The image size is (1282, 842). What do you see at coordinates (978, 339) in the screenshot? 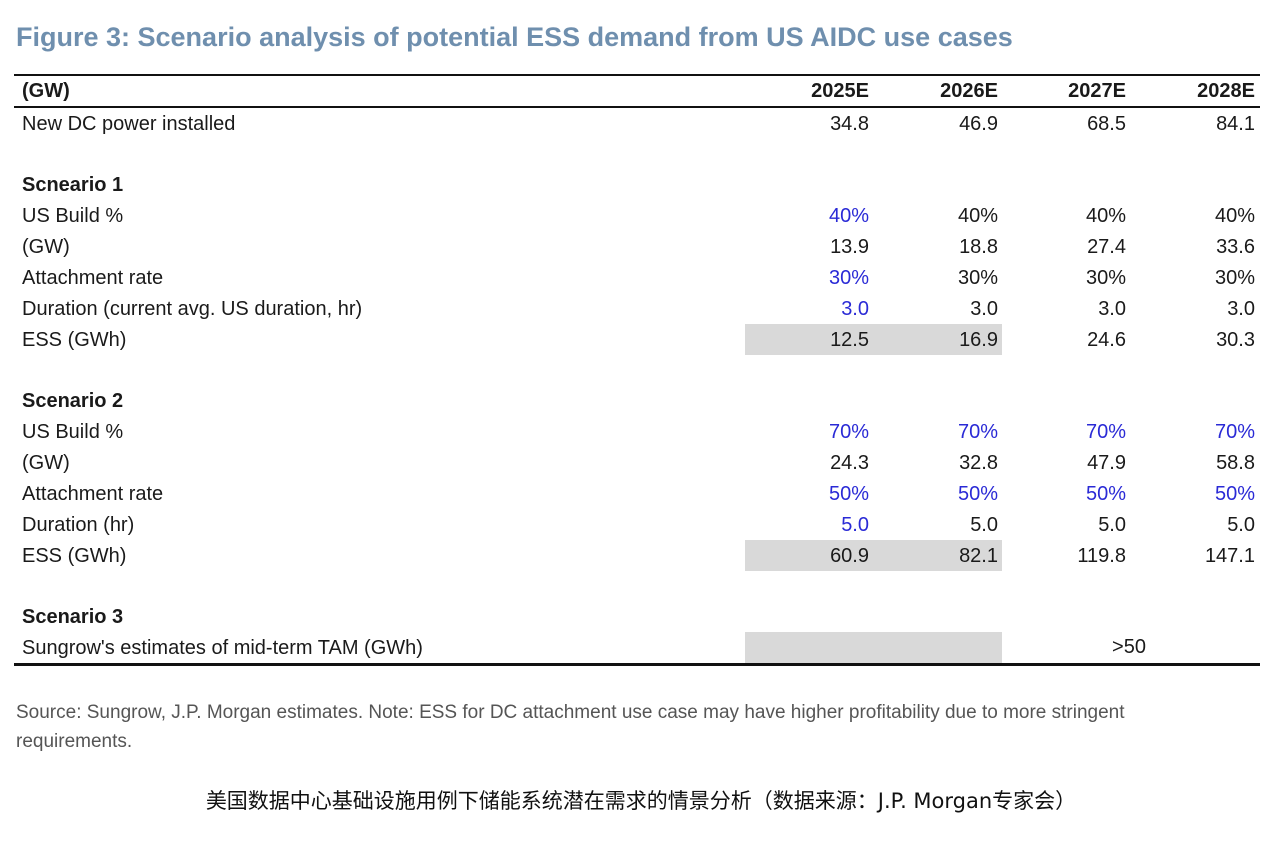
I see `cell-value: 16.9` at bounding box center [978, 339].